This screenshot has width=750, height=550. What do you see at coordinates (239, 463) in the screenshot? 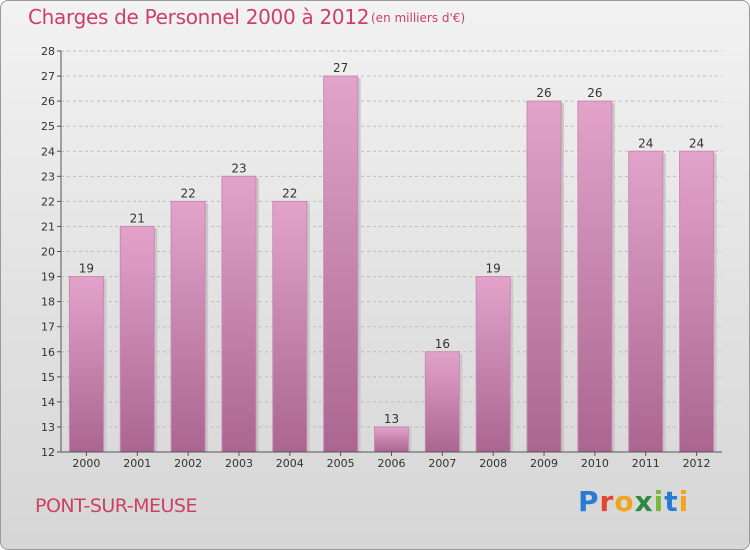
I see `x-tick-label: 2003` at bounding box center [239, 463].